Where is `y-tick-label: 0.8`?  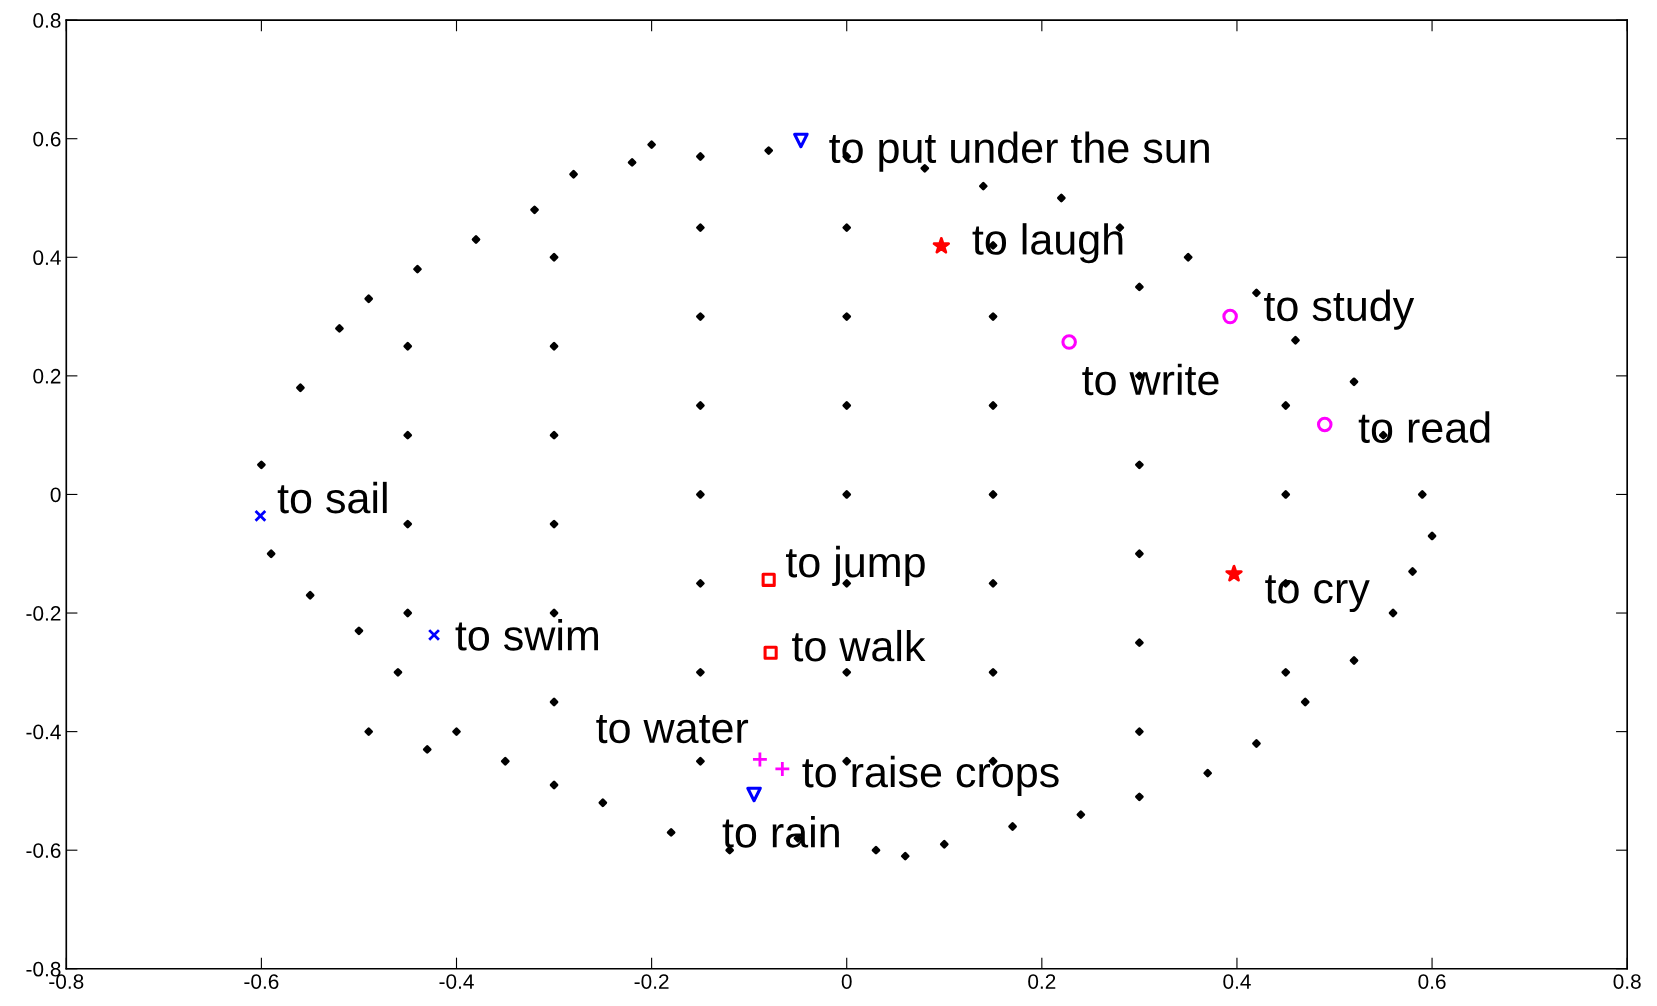 y-tick-label: 0.8 is located at coordinates (47, 20).